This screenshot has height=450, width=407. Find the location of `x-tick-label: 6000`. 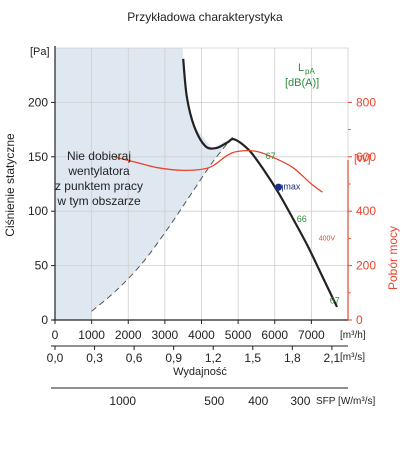

x-tick-label: 6000 is located at coordinates (274, 335).